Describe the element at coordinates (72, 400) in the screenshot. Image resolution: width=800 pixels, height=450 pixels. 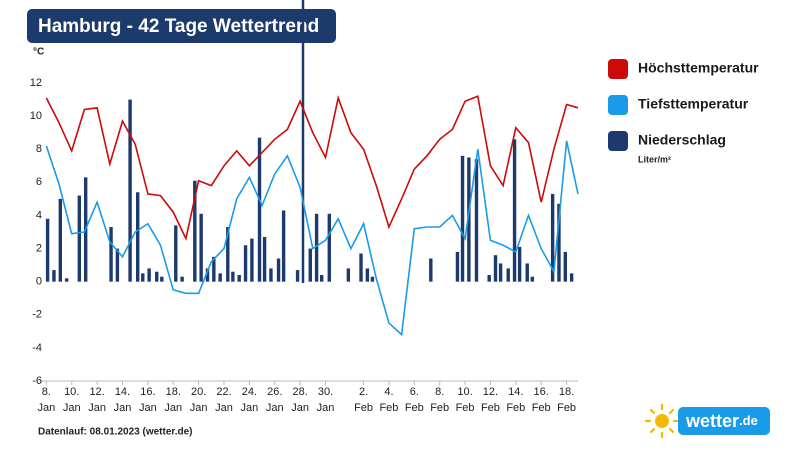
I see `x-tick-label: 10. Jan` at that location.